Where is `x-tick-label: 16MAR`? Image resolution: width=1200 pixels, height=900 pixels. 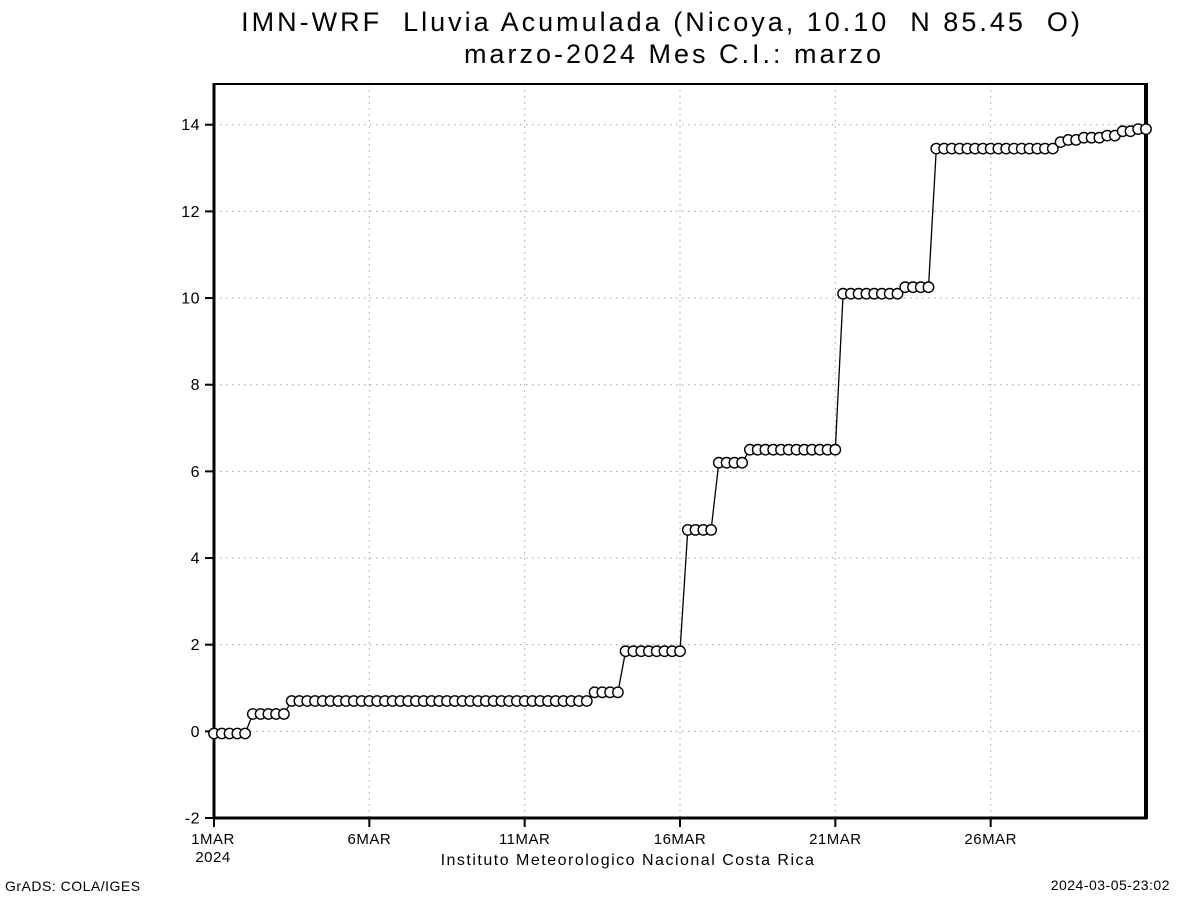
x-tick-label: 16MAR is located at coordinates (680, 839).